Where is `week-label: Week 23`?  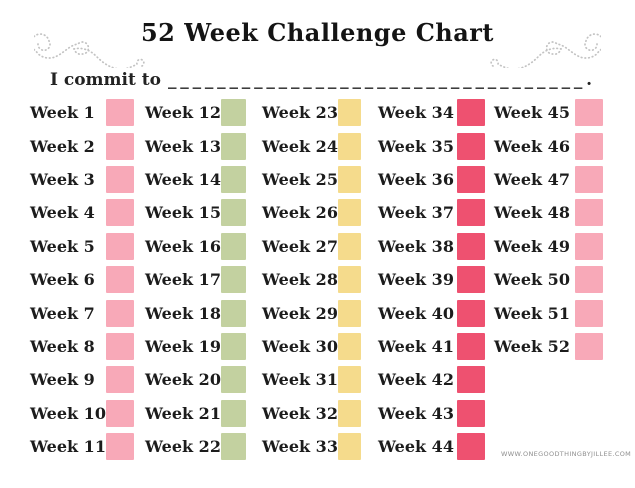
week-label: Week 23 is located at coordinates (300, 113).